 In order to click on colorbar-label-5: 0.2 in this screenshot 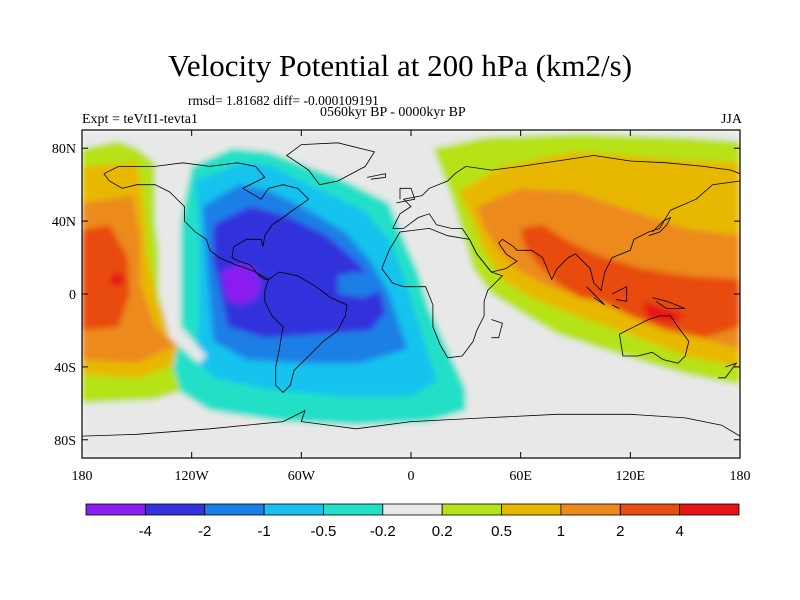, I will do `click(442, 531)`.